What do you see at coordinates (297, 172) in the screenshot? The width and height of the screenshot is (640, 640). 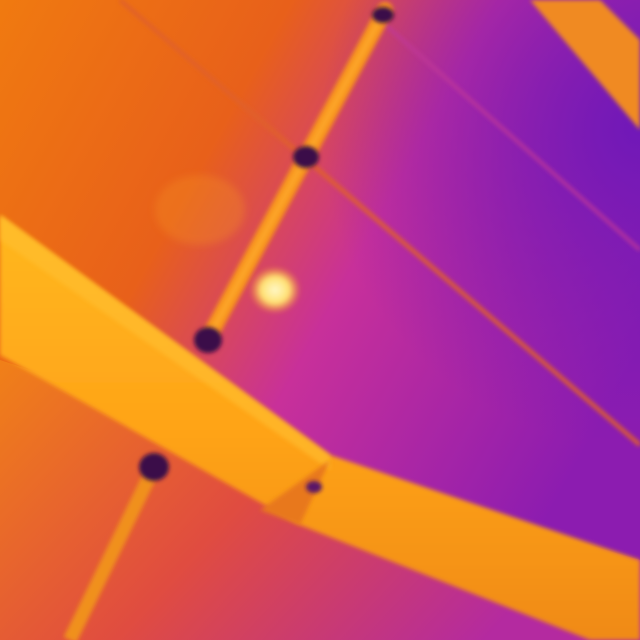 I see `vertical-pipe-highlight` at bounding box center [297, 172].